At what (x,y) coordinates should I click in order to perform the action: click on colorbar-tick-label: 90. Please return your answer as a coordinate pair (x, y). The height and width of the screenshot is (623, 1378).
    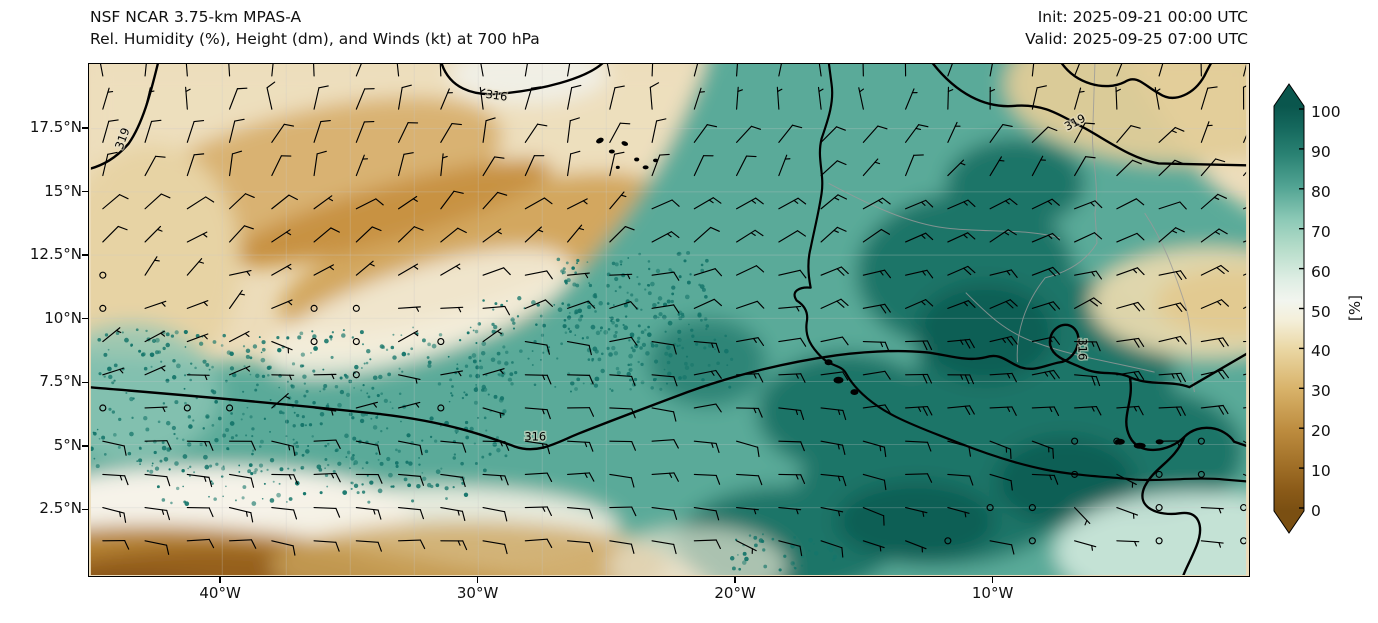
    Looking at the image, I should click on (1321, 151).